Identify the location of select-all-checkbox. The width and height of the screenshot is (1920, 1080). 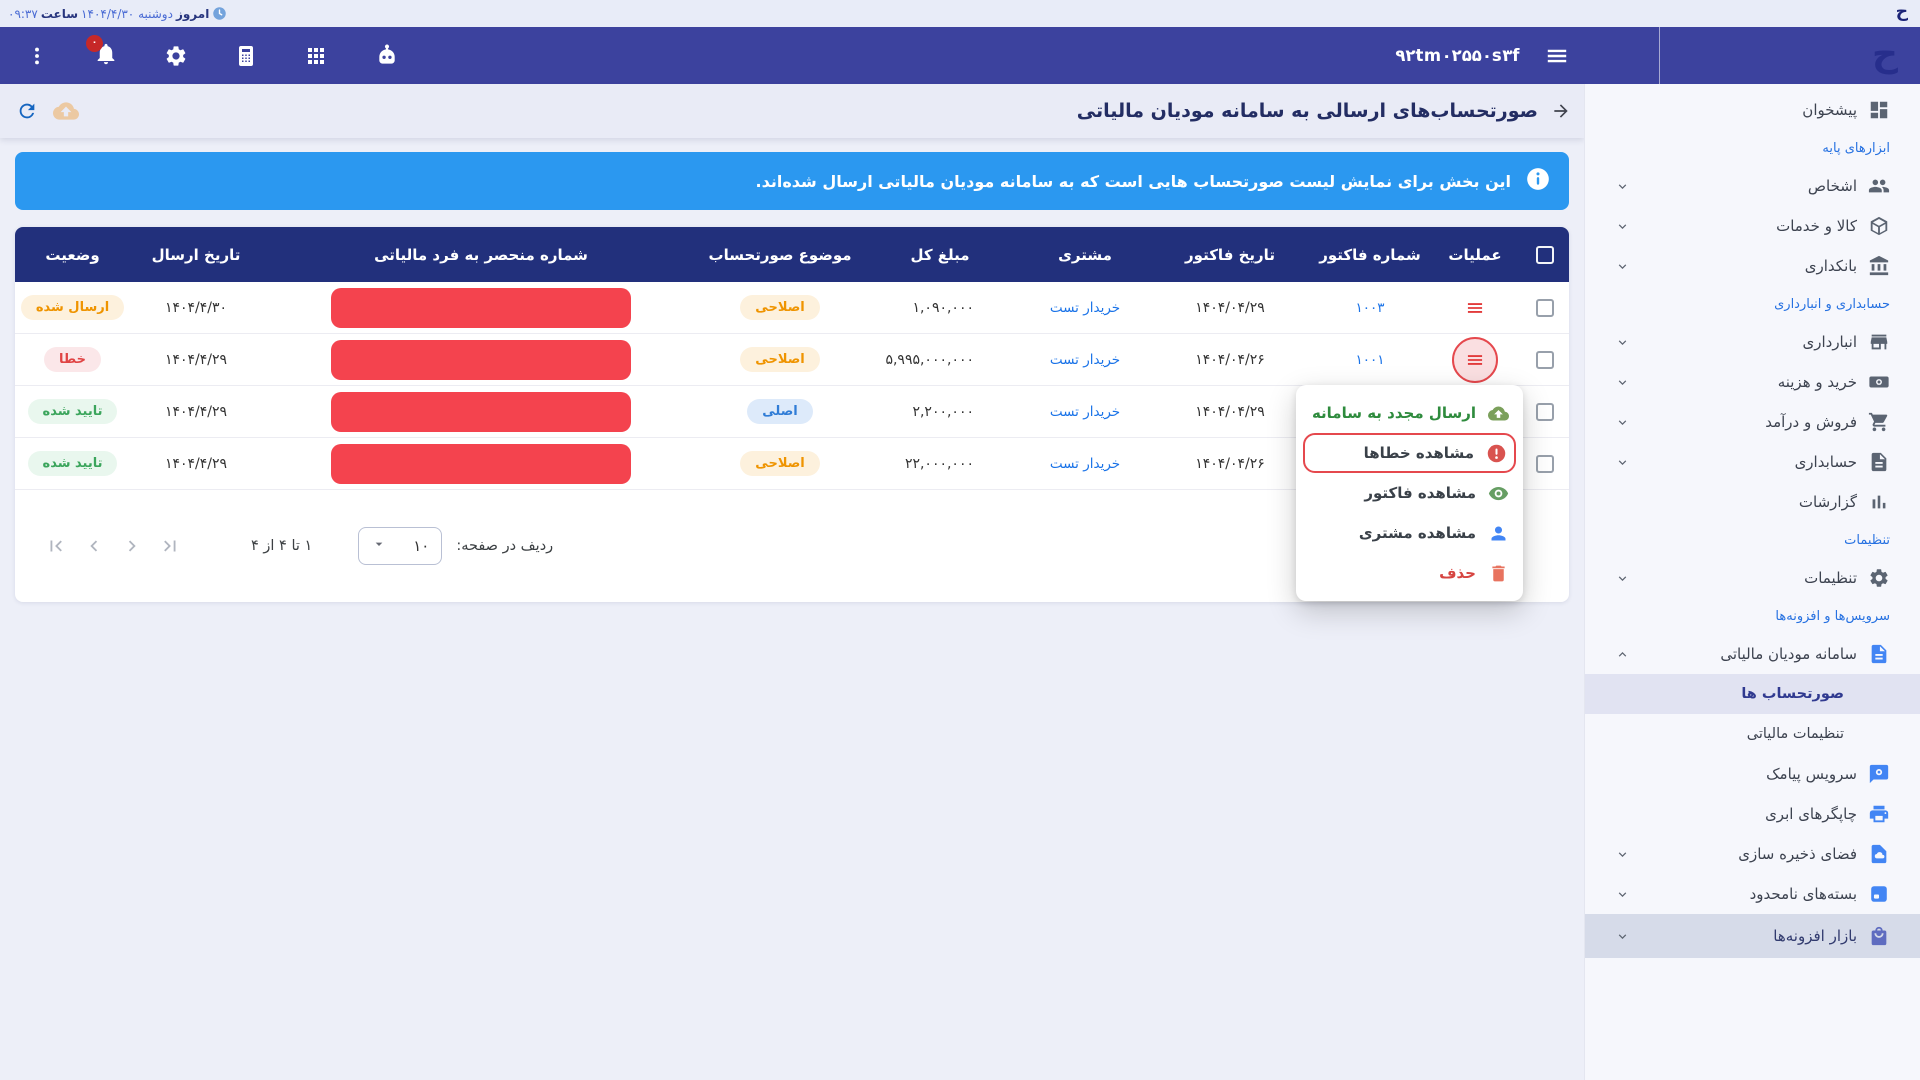
(1544, 254).